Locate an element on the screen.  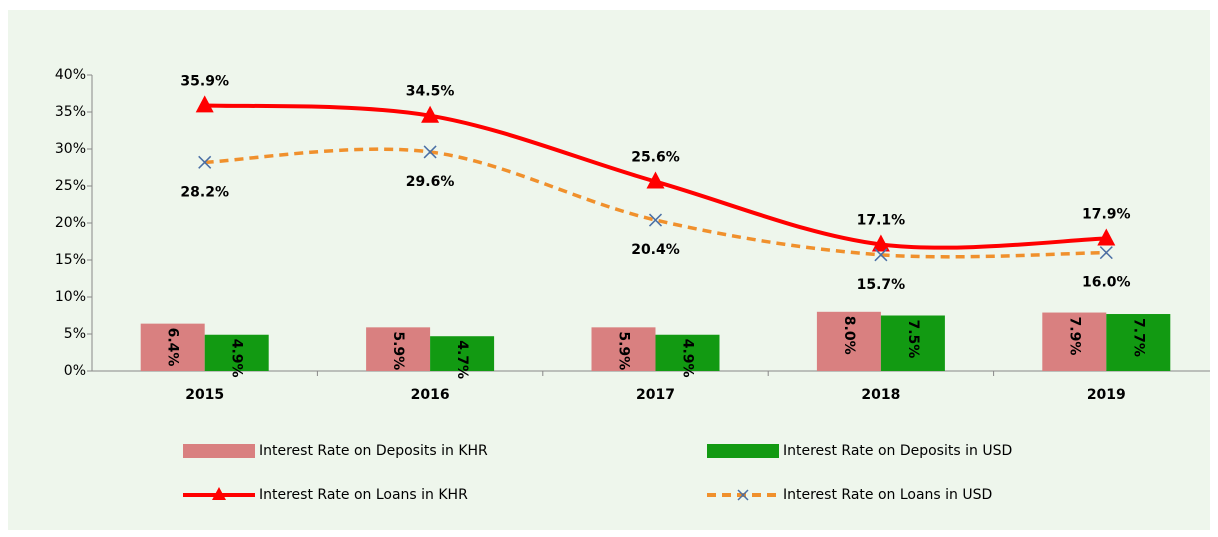
point-label: 34.5% is located at coordinates (430, 92).